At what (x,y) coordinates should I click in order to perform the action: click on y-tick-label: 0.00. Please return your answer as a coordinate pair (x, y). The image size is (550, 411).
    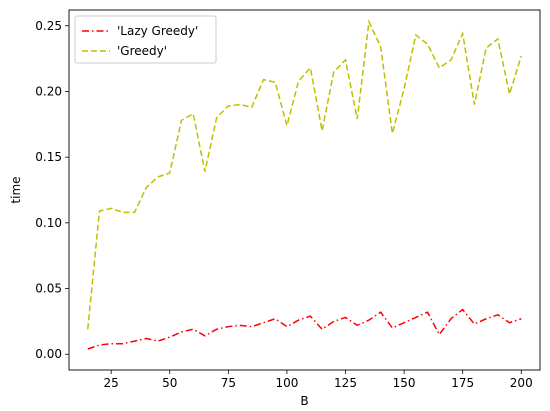
    Looking at the image, I should click on (48, 354).